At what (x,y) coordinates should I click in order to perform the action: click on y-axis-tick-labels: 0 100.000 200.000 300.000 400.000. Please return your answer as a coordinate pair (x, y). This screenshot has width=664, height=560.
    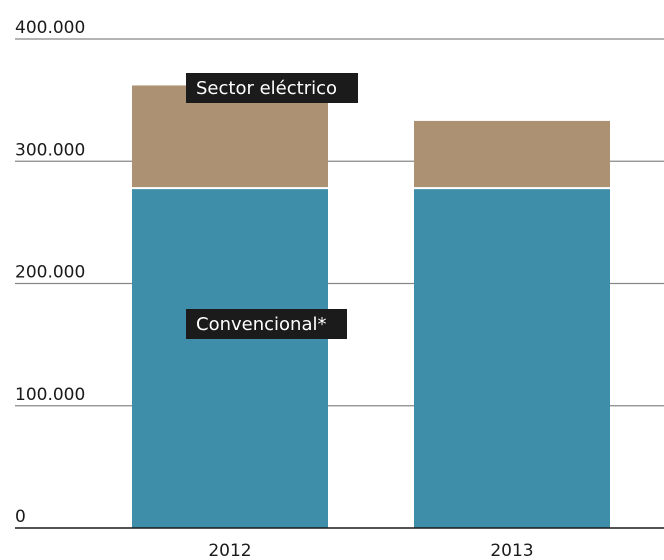
    Looking at the image, I should click on (50, 272).